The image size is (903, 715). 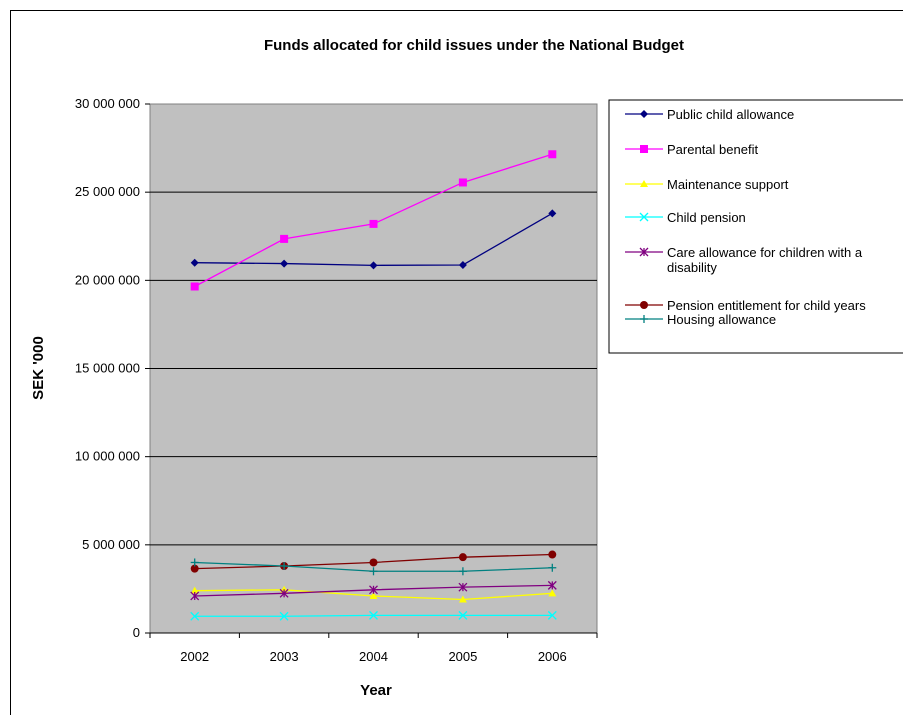 What do you see at coordinates (38, 368) in the screenshot?
I see `y-axis-title: SEK '000` at bounding box center [38, 368].